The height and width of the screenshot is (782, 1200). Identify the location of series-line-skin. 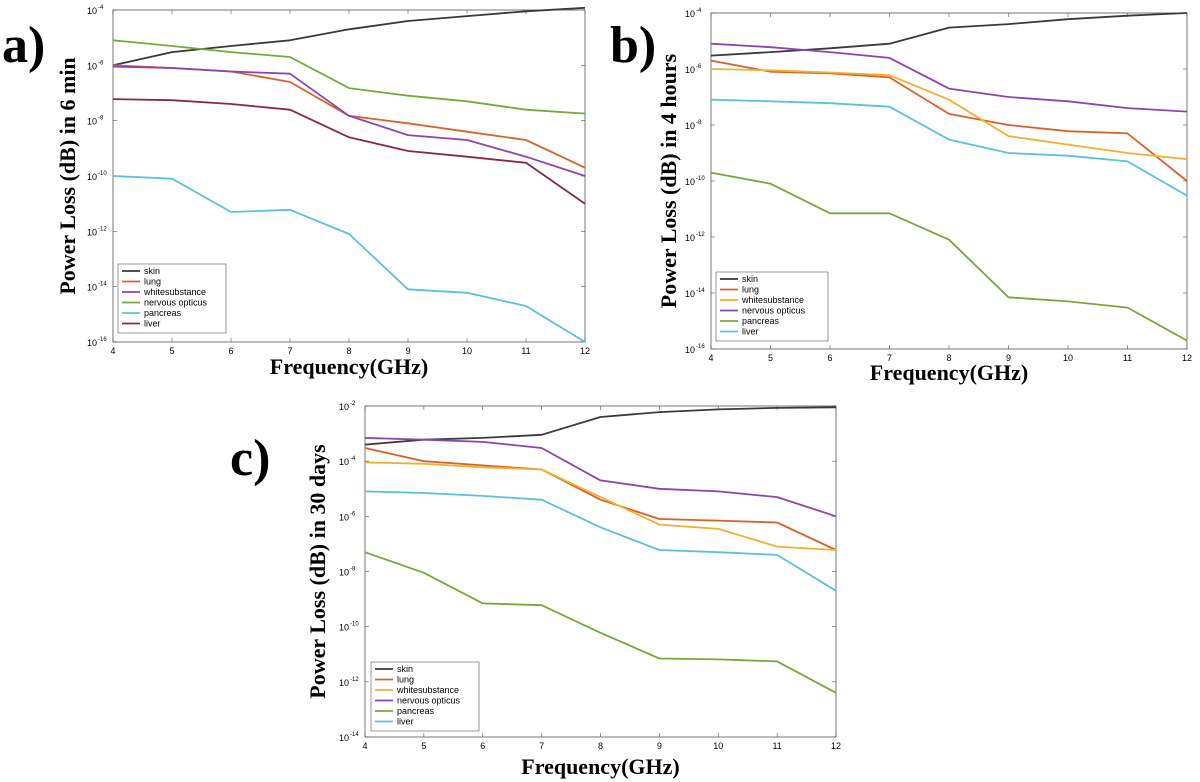
(949, 34).